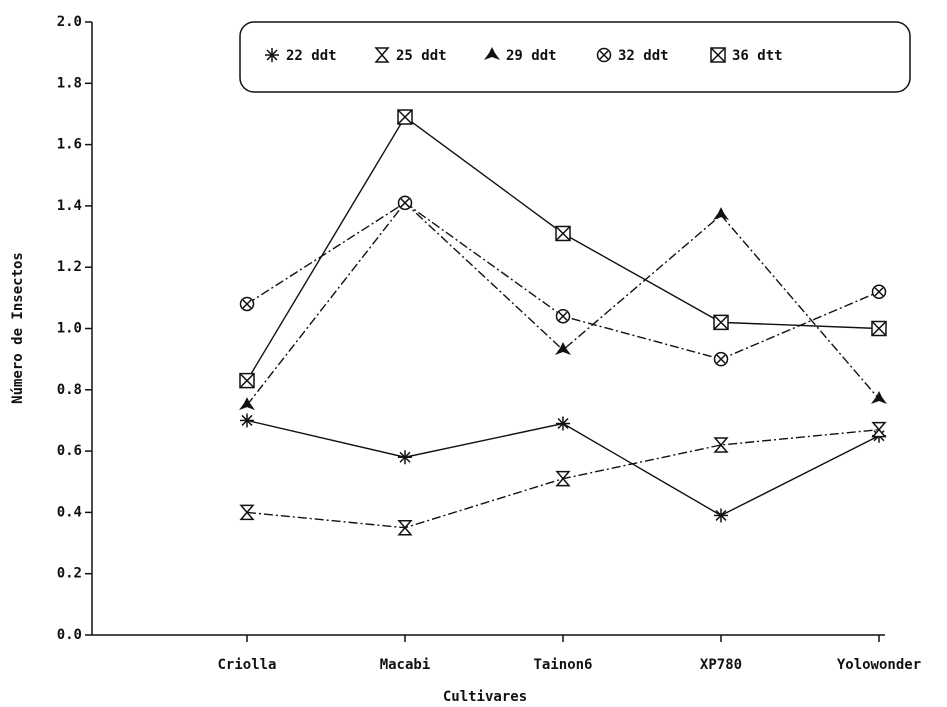  I want to click on y-tick-label: 1.2, so click(69, 267).